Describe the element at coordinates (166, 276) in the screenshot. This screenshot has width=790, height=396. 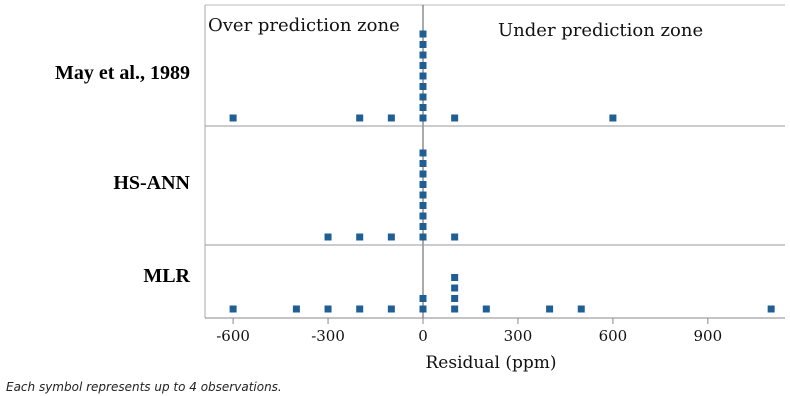
I see `panel-label-mlr: MLR` at that location.